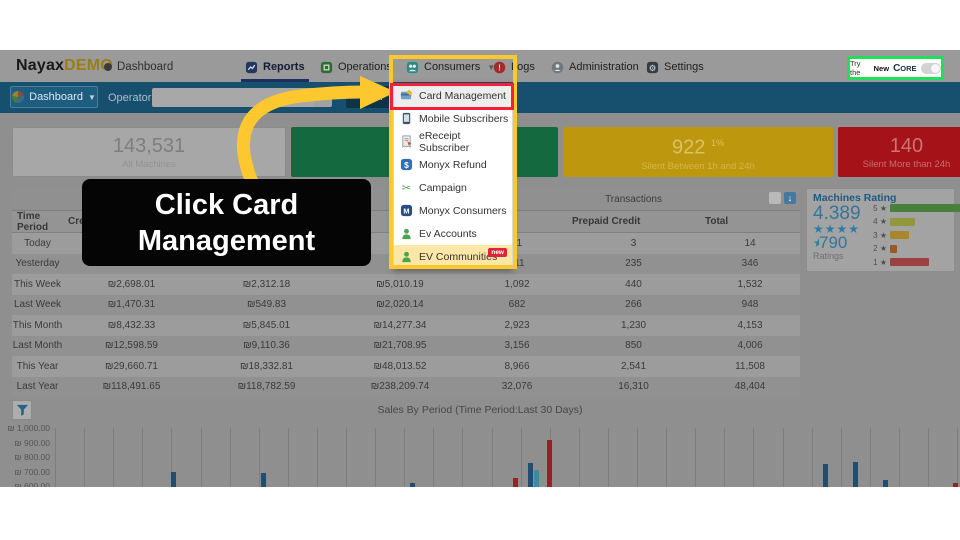  I want to click on dropdown-item-monyx-refund: $ Monyx Refund, so click(453, 164).